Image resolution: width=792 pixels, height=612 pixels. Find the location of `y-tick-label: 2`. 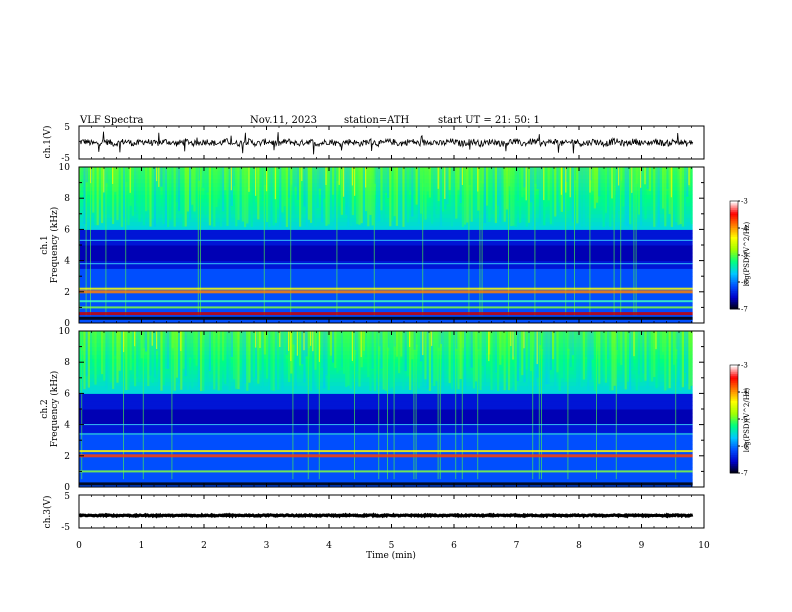

y-tick-label: 2 is located at coordinates (67, 293).